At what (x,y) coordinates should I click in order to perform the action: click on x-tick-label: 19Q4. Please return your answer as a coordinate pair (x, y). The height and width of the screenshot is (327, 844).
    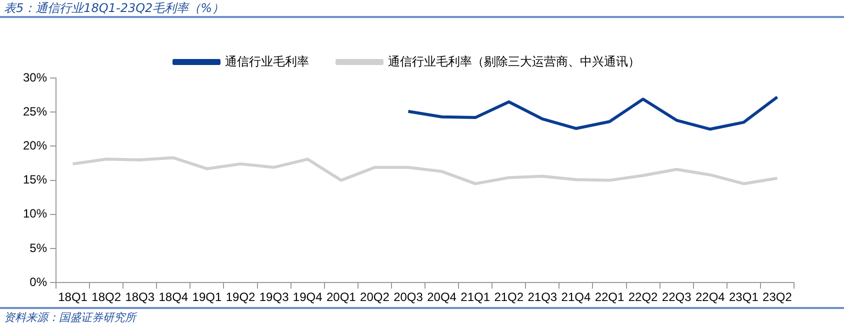
    Looking at the image, I should click on (307, 297).